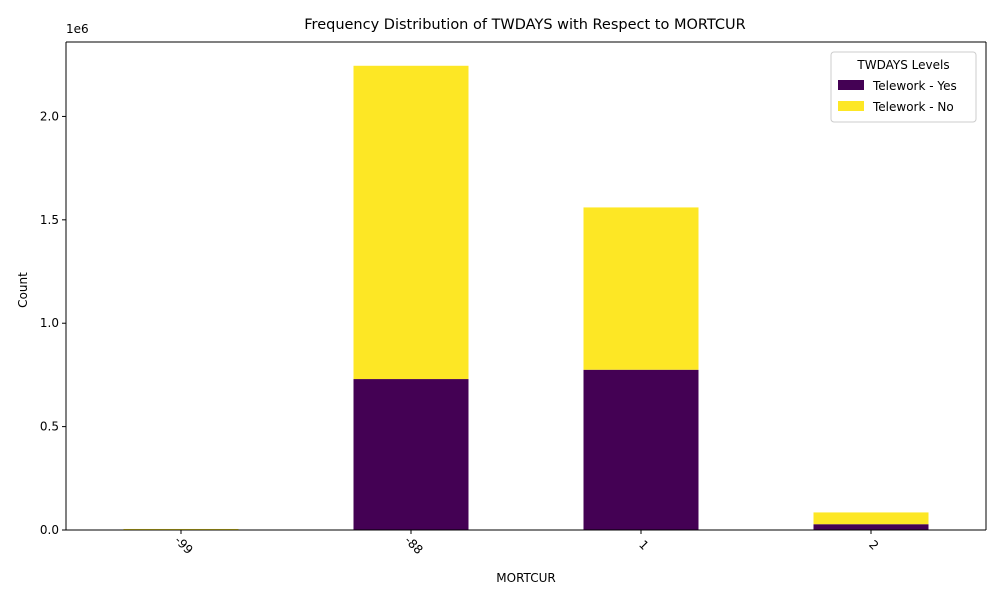 The image size is (1000, 604). Describe the element at coordinates (643, 545) in the screenshot. I see `x-tick-label: 1` at that location.